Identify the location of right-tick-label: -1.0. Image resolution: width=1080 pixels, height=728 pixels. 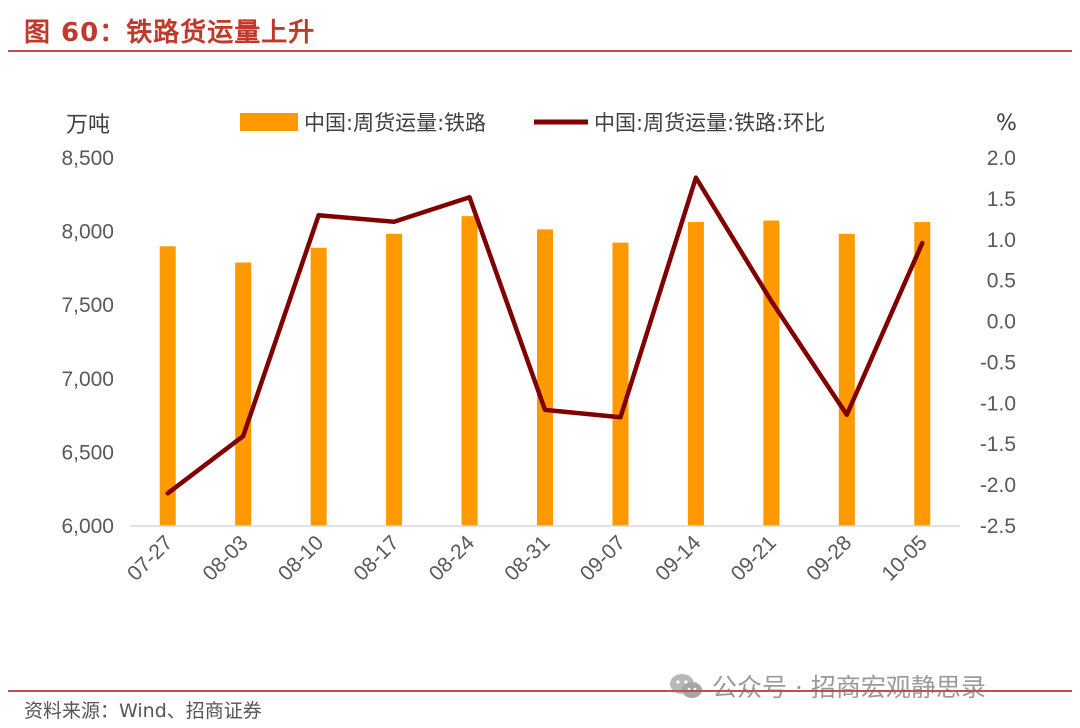
(998, 403).